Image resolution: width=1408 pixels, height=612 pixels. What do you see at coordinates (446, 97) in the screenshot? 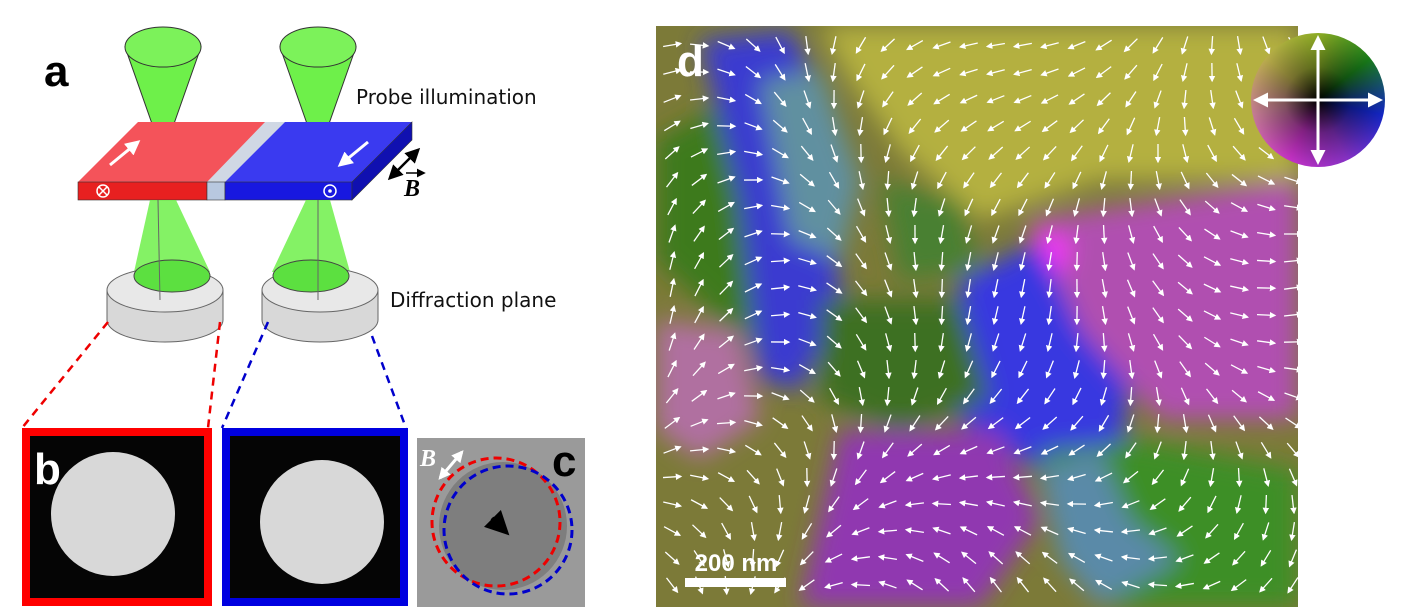
I see `probe-label: Probe illumination` at bounding box center [446, 97].